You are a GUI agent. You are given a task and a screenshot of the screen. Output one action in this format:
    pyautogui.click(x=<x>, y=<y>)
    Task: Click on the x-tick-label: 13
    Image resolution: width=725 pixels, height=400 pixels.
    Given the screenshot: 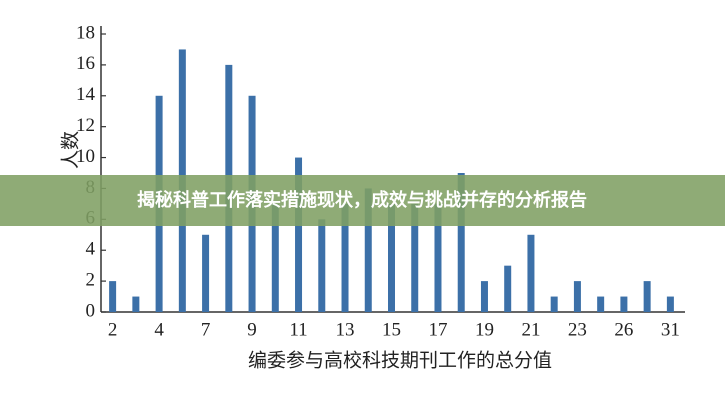 What is the action you would take?
    pyautogui.click(x=345, y=329)
    